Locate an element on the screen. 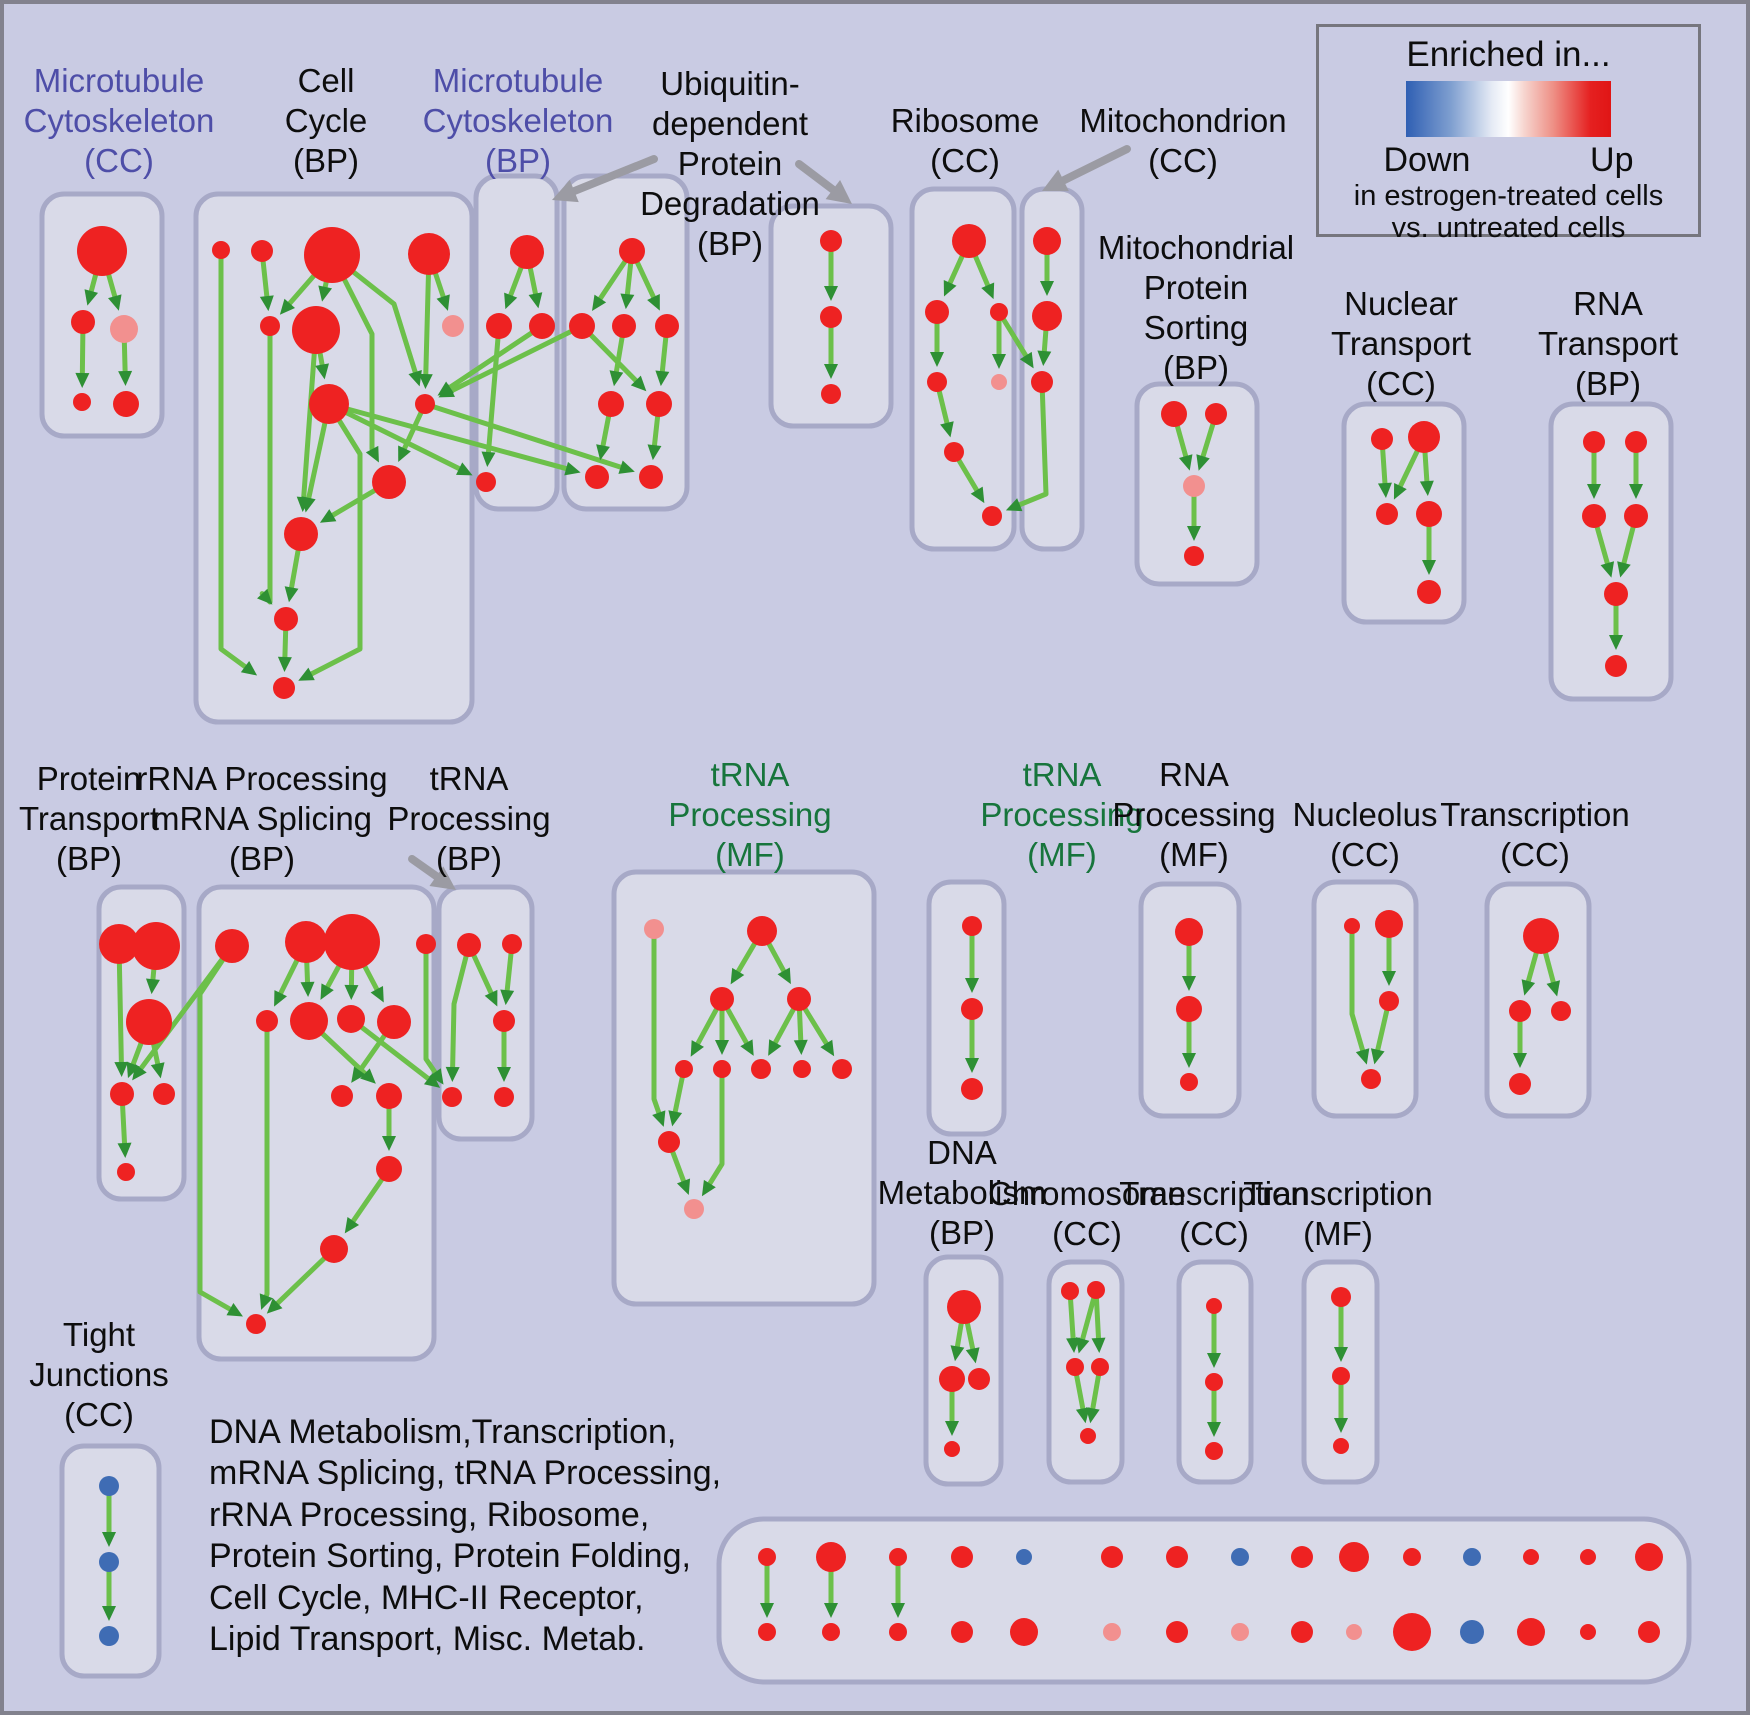  cluster-label-transcription-cc-row3: Transcription (CC) is located at coordinates (1214, 1213).